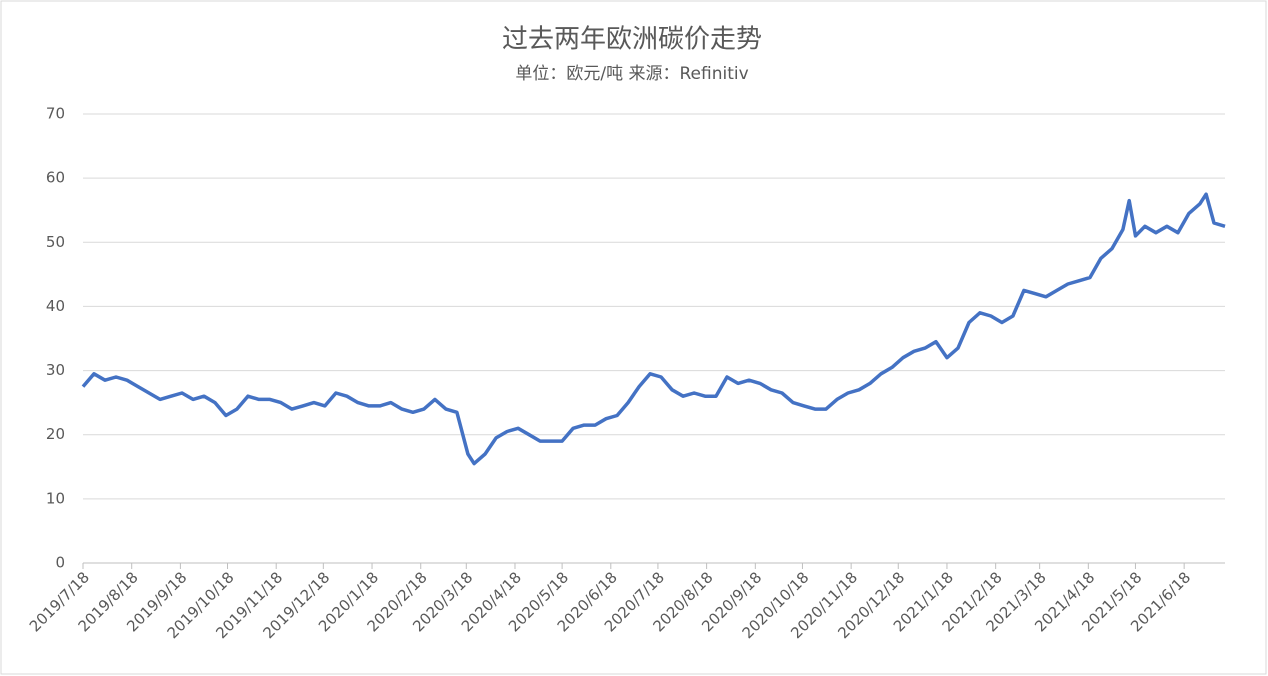 The width and height of the screenshot is (1268, 676). I want to click on y-tick-label: 60, so click(55, 178).